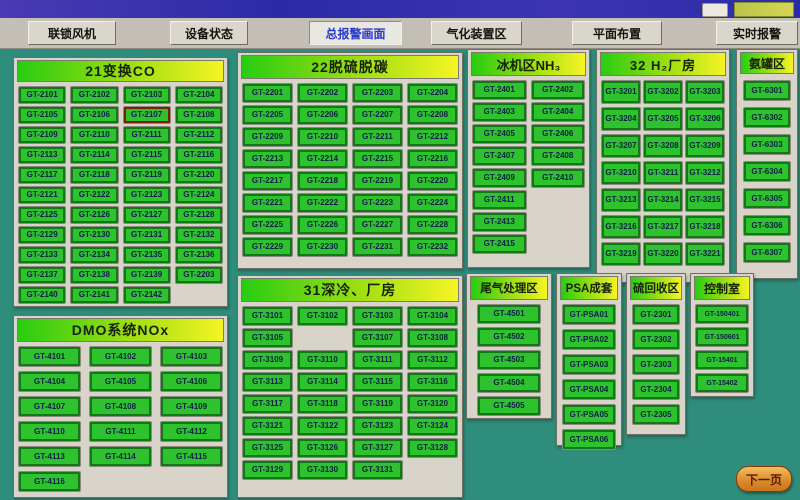 The image size is (800, 500). I want to click on gas-detector-button: GT-4502, so click(509, 337).